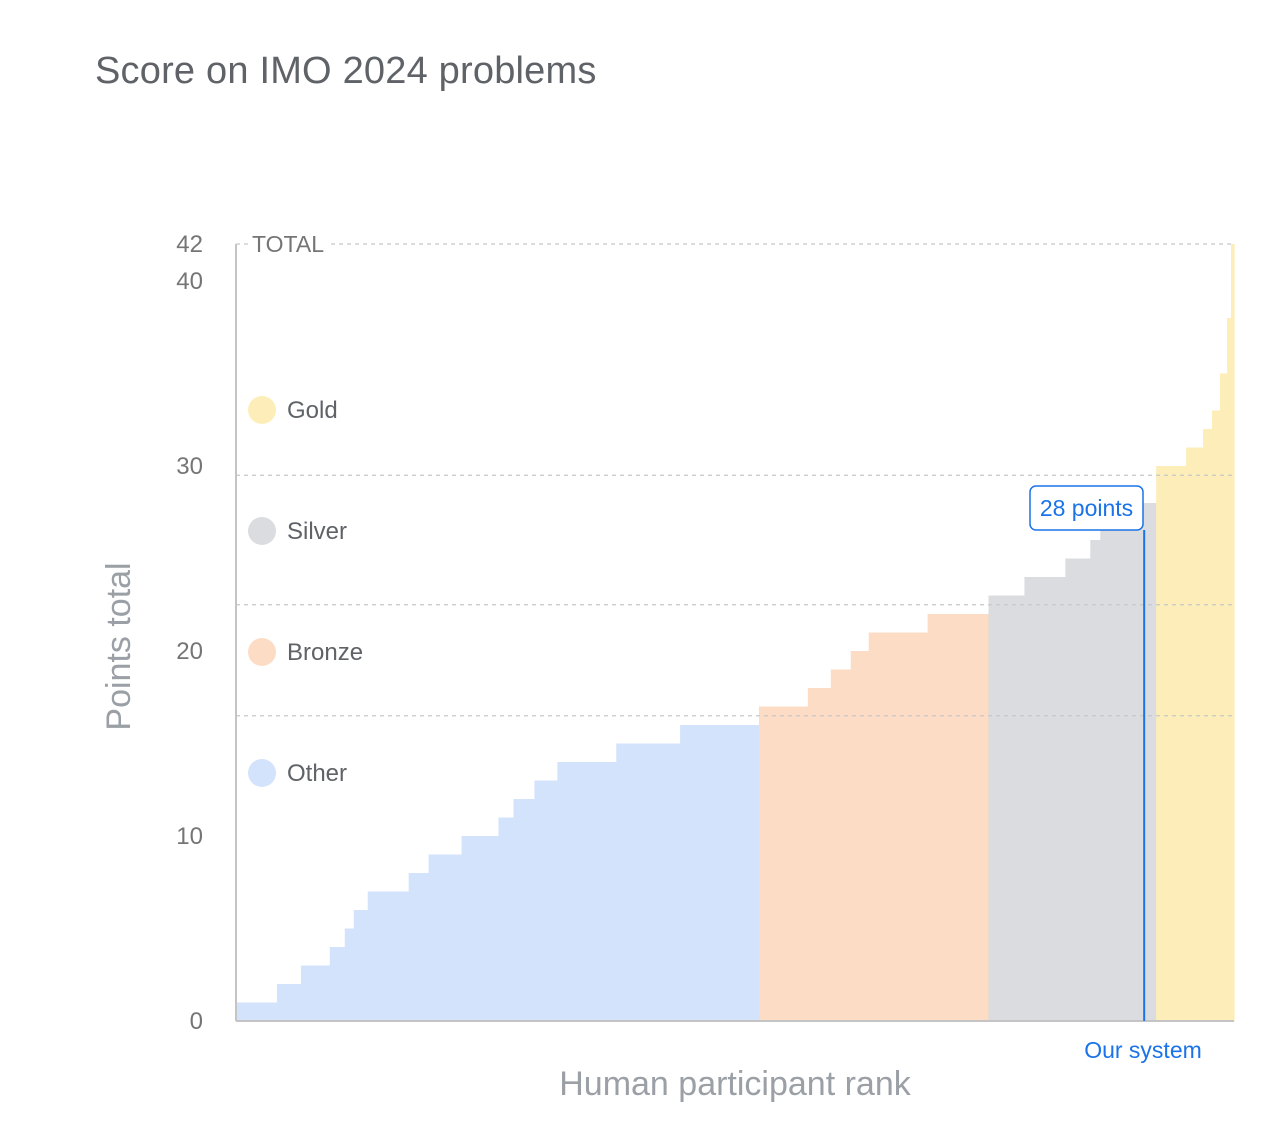 This screenshot has width=1282, height=1148. I want to click on legend-swatch-gold, so click(262, 410).